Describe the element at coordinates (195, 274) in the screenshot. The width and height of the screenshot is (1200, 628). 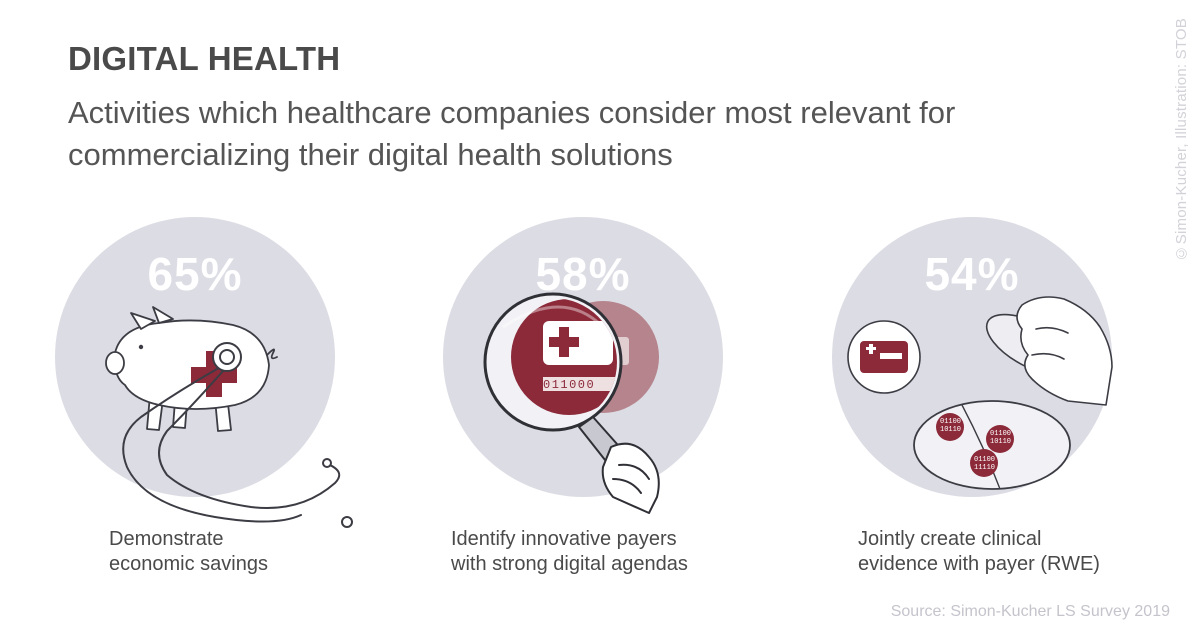
I see `stat-value: 65%` at that location.